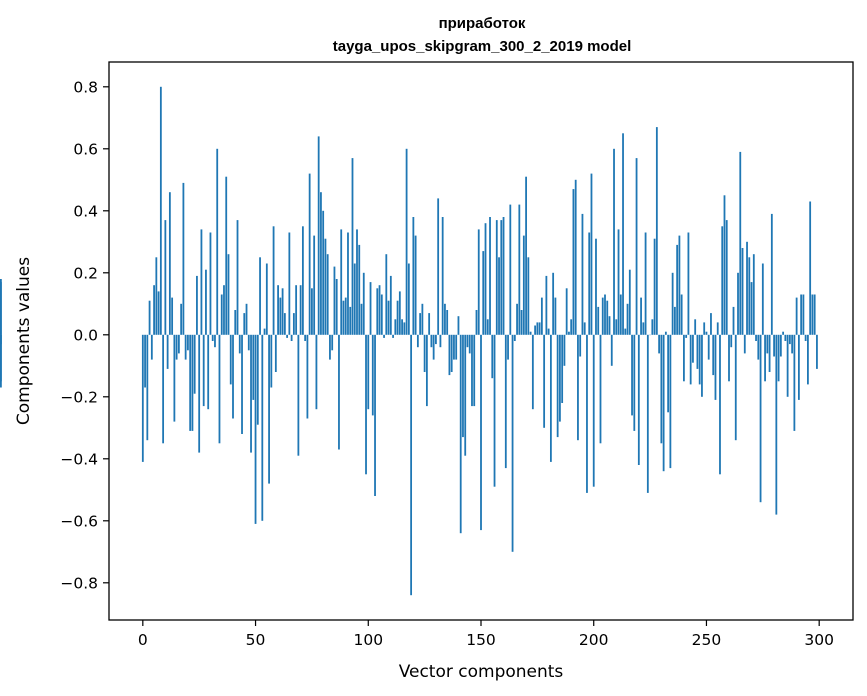  Describe the element at coordinates (79, 459) in the screenshot. I see `y-tick-label: −0.4` at that location.